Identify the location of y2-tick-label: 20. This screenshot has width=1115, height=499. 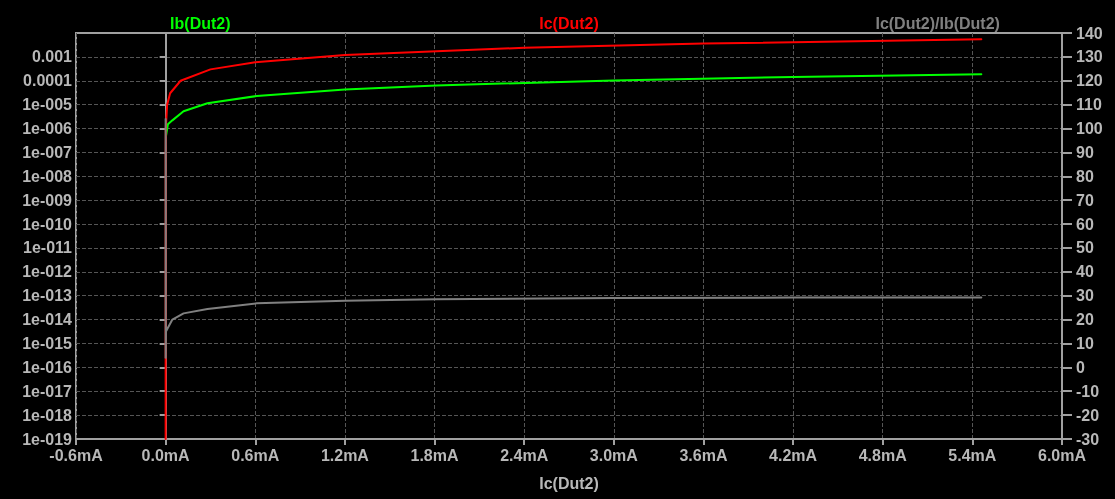
(1085, 320).